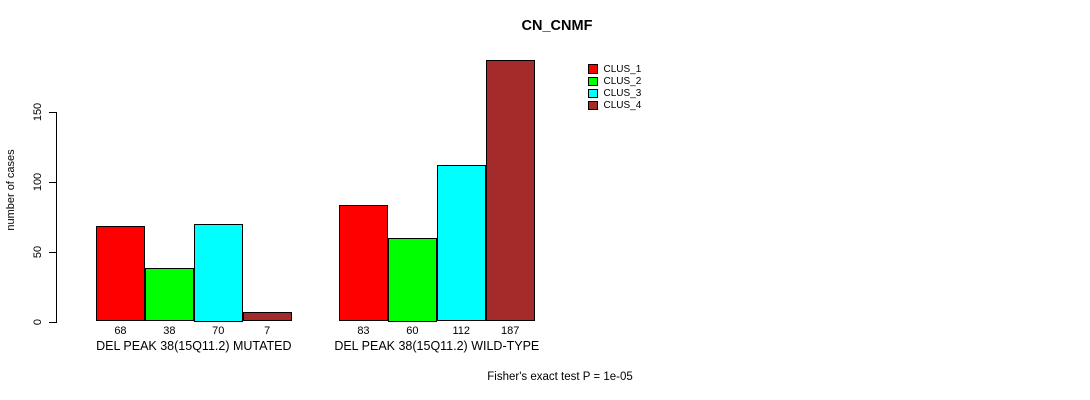 The height and width of the screenshot is (400, 1090). I want to click on bar-clus_2-group2, so click(412, 279).